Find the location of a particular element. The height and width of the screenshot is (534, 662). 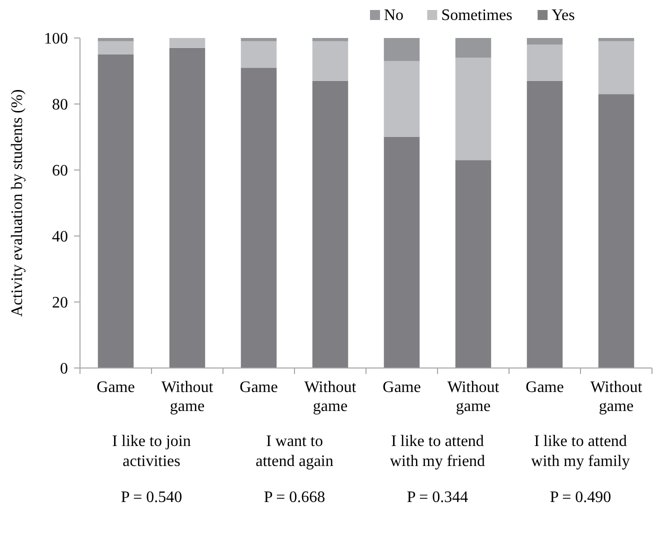

y-tick-label: 100 is located at coordinates (56, 39).